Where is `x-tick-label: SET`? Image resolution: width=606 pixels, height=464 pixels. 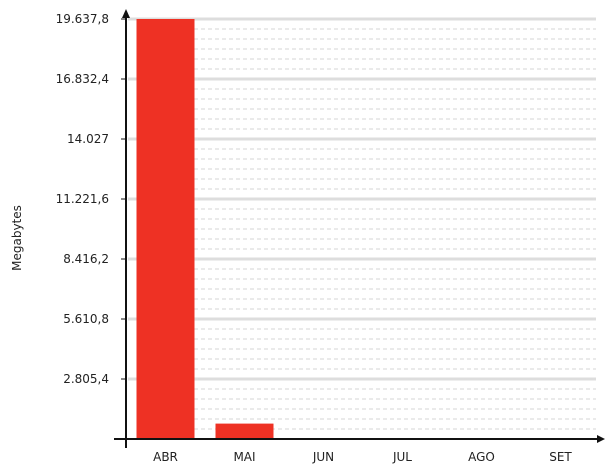
x-tick-label: SET is located at coordinates (560, 457).